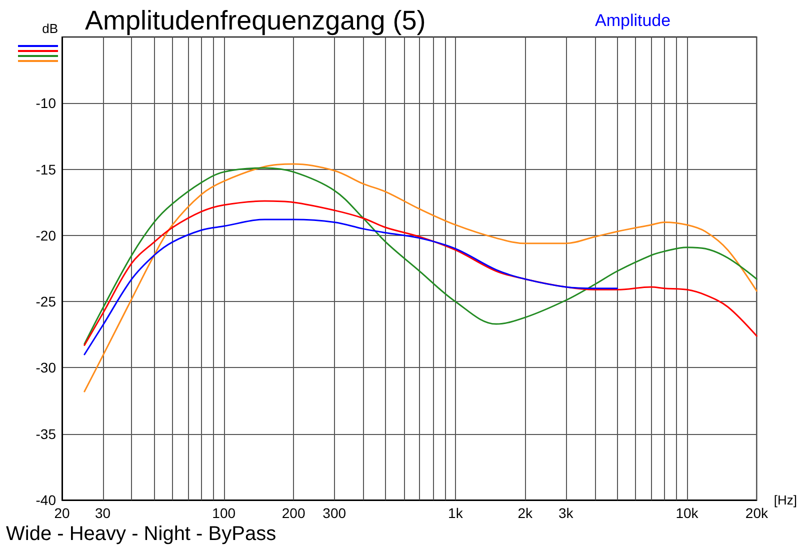 The height and width of the screenshot is (547, 800). Describe the element at coordinates (46, 103) in the screenshot. I see `y-tick-label: -10` at that location.